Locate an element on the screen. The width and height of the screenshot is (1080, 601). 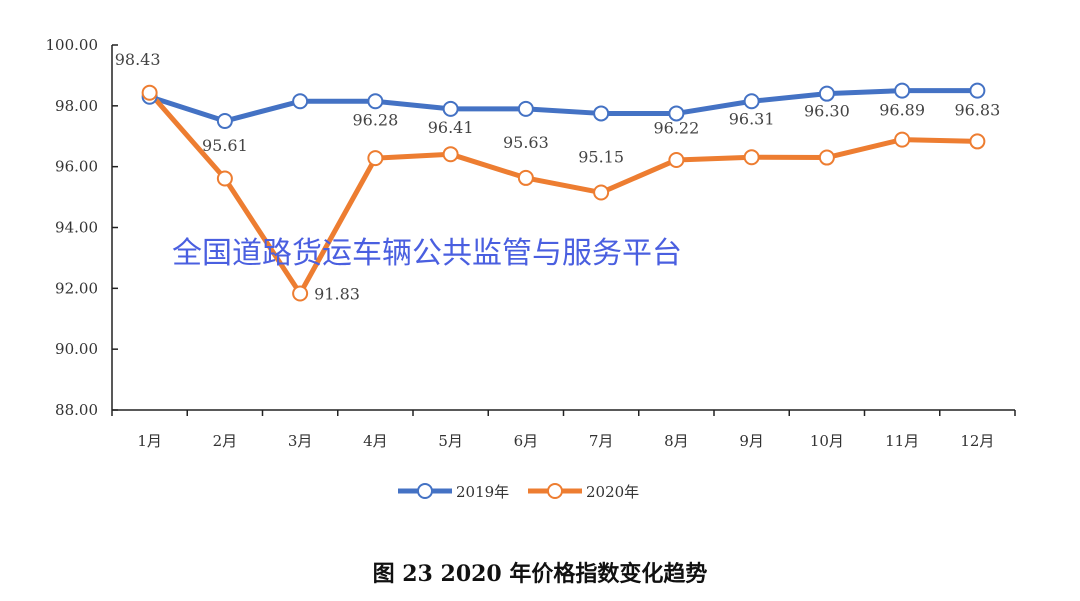
y-tick-label: 92.00 is located at coordinates (76, 288).